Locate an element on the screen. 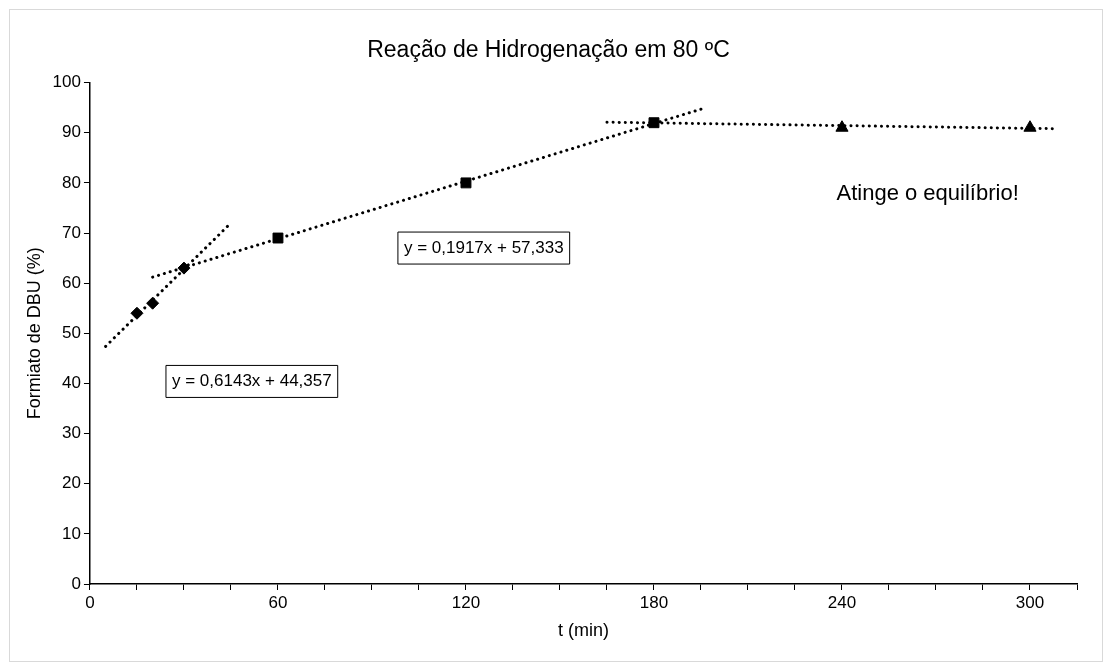 This screenshot has width=1112, height=671. chart-title: Reação de Hidrogenação em 80 ºC is located at coordinates (548, 49).